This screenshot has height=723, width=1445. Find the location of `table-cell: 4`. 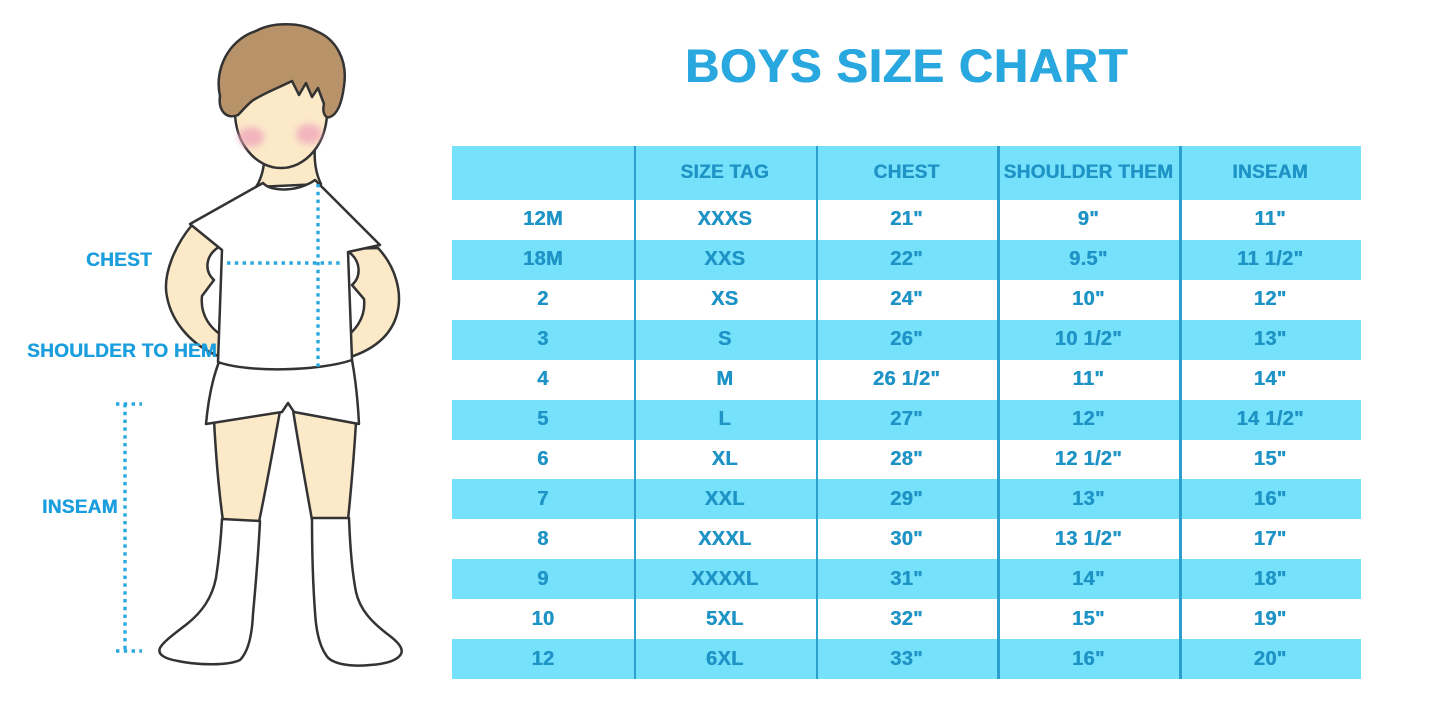

table-cell: 4 is located at coordinates (543, 379).